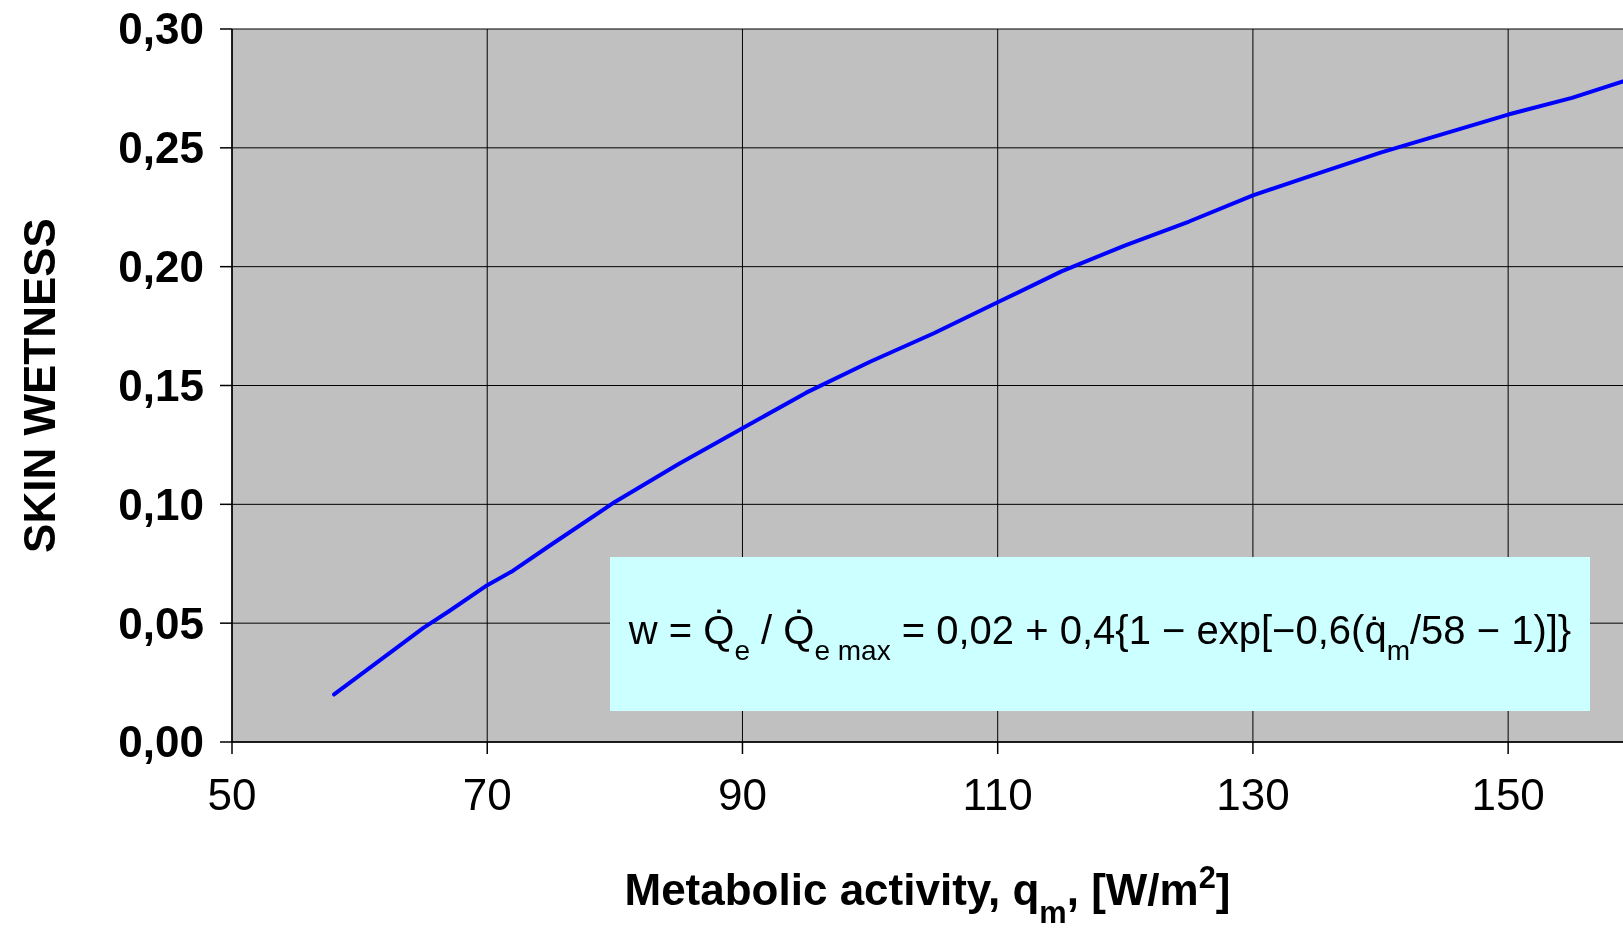 This screenshot has width=1623, height=940. Describe the element at coordinates (927, 894) in the screenshot. I see `x-axis-title: Metabolic activity, q$_{m}$, [W/m$^{2}$]` at that location.